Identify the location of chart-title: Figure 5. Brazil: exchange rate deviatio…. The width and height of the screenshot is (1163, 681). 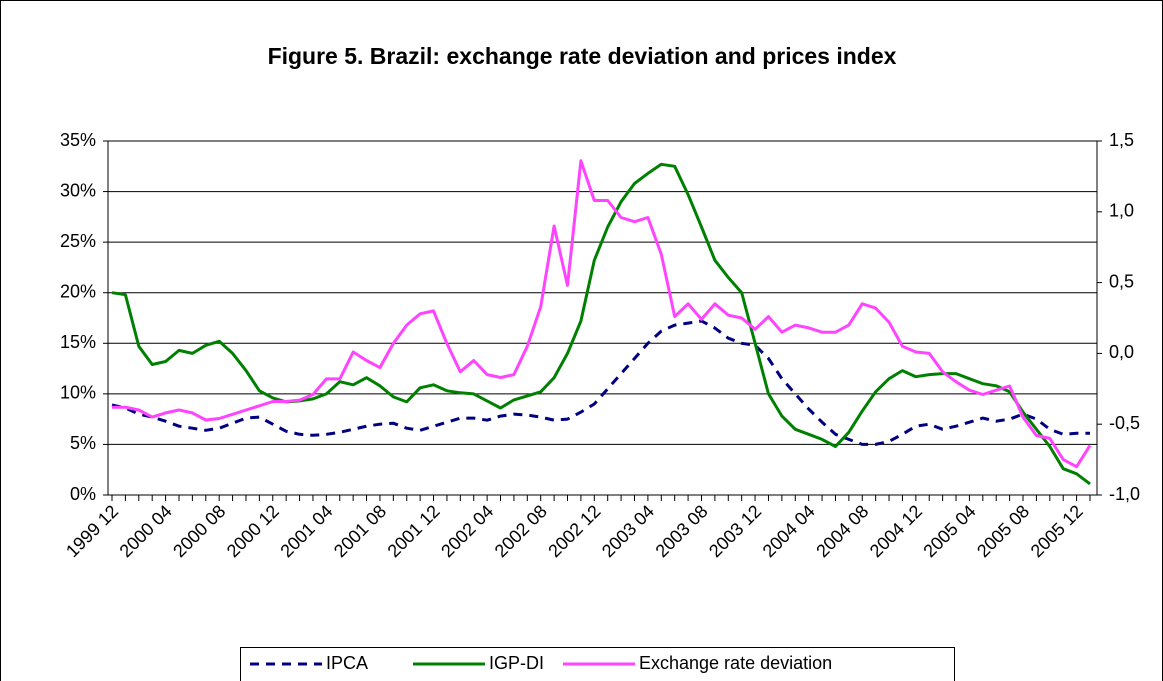
(582, 56).